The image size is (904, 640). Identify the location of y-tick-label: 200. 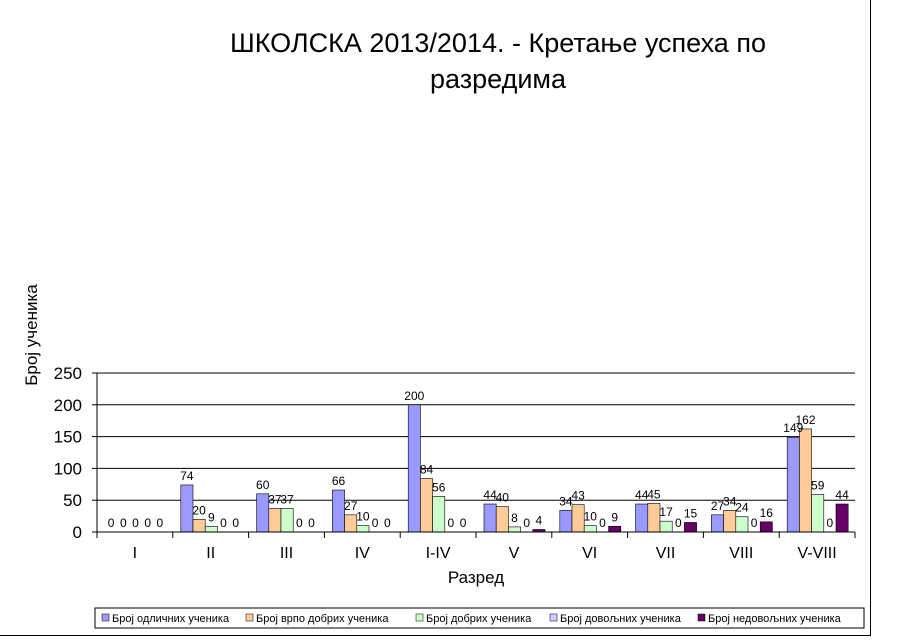
(68, 405).